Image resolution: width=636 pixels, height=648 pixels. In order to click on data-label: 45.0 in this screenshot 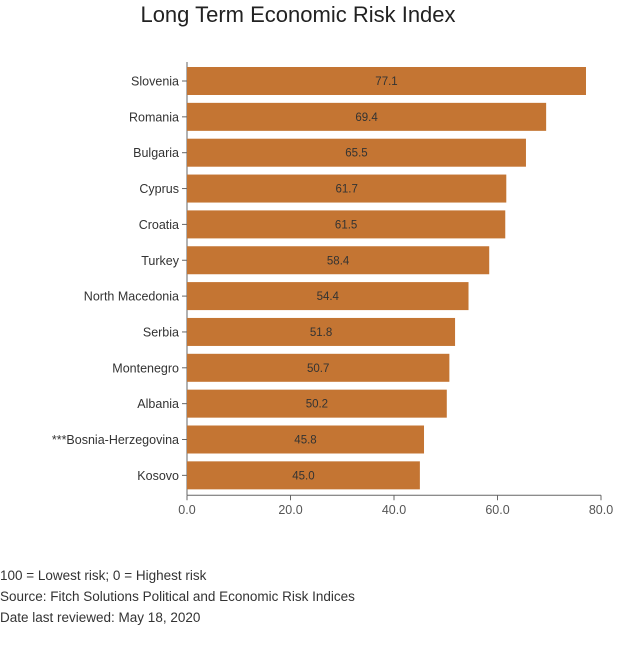, I will do `click(303, 476)`.